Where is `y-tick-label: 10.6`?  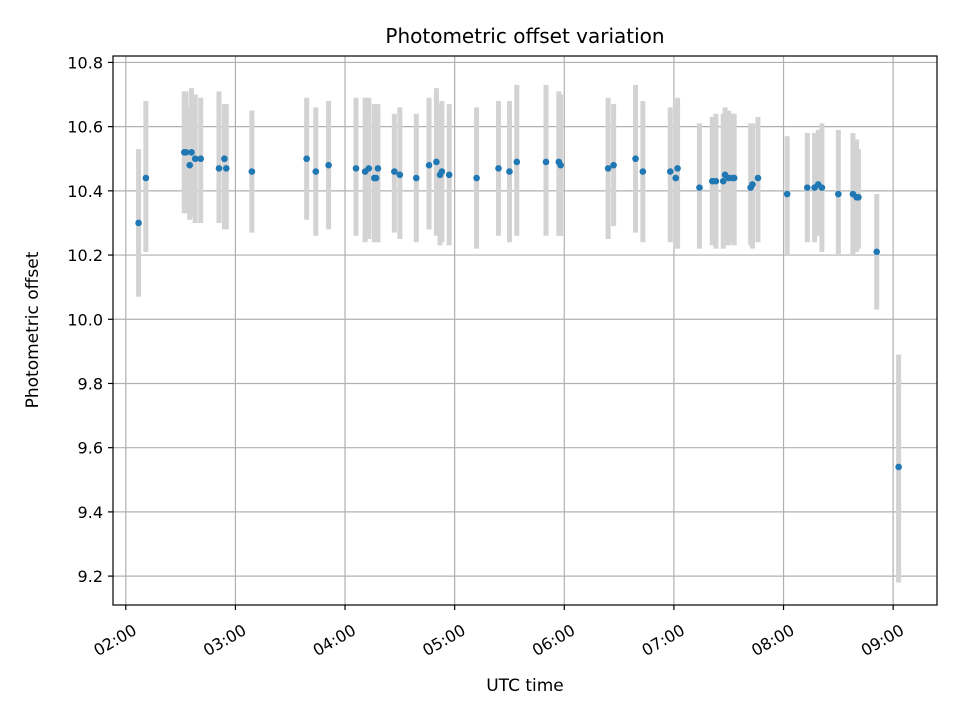 y-tick-label: 10.6 is located at coordinates (85, 127).